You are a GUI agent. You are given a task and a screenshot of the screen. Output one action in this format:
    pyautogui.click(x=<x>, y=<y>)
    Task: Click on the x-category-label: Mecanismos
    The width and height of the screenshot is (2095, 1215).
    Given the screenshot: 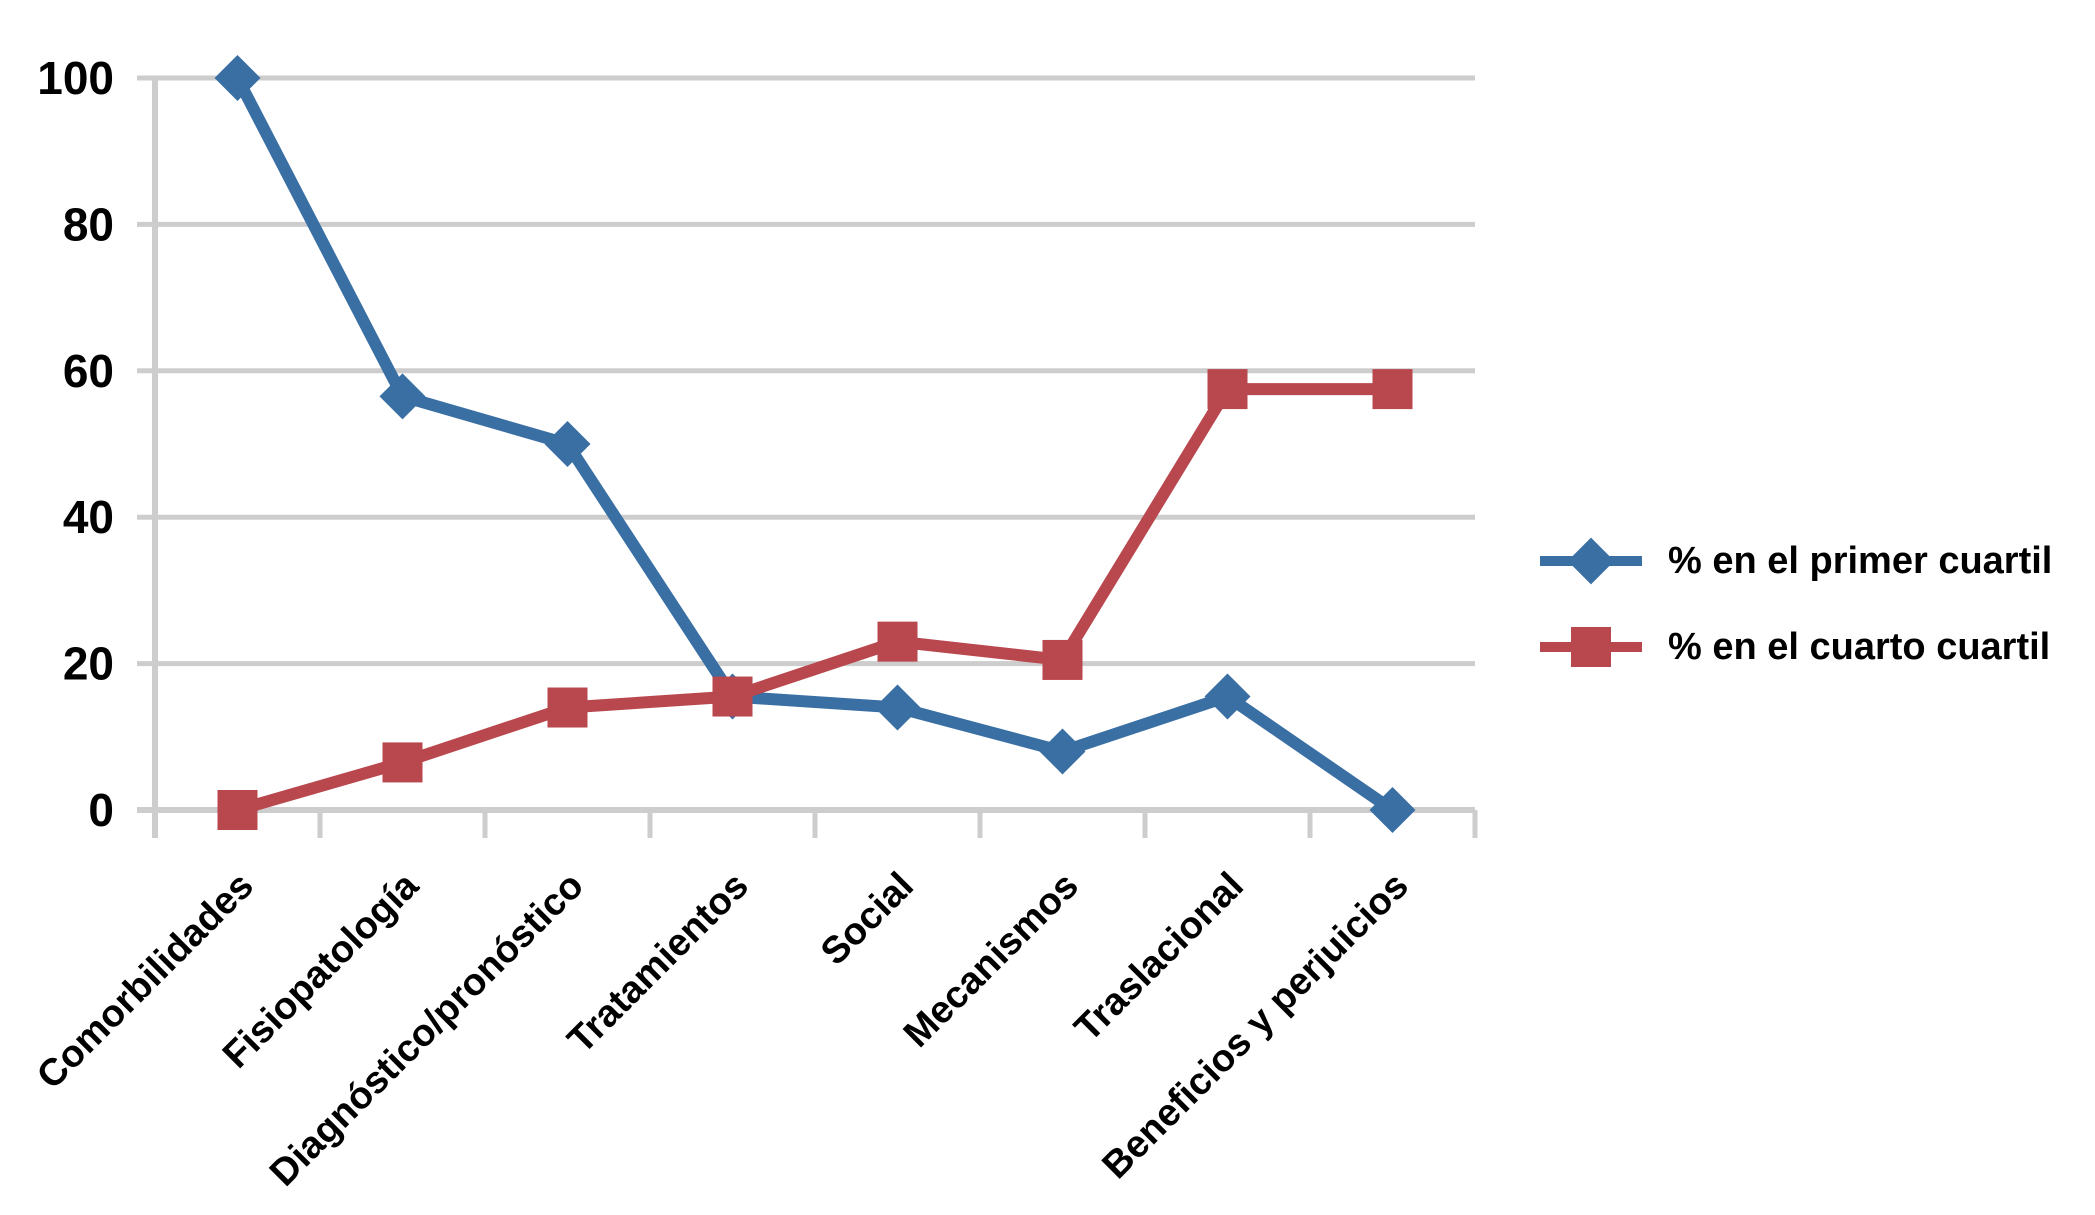 What is the action you would take?
    pyautogui.click(x=991, y=960)
    